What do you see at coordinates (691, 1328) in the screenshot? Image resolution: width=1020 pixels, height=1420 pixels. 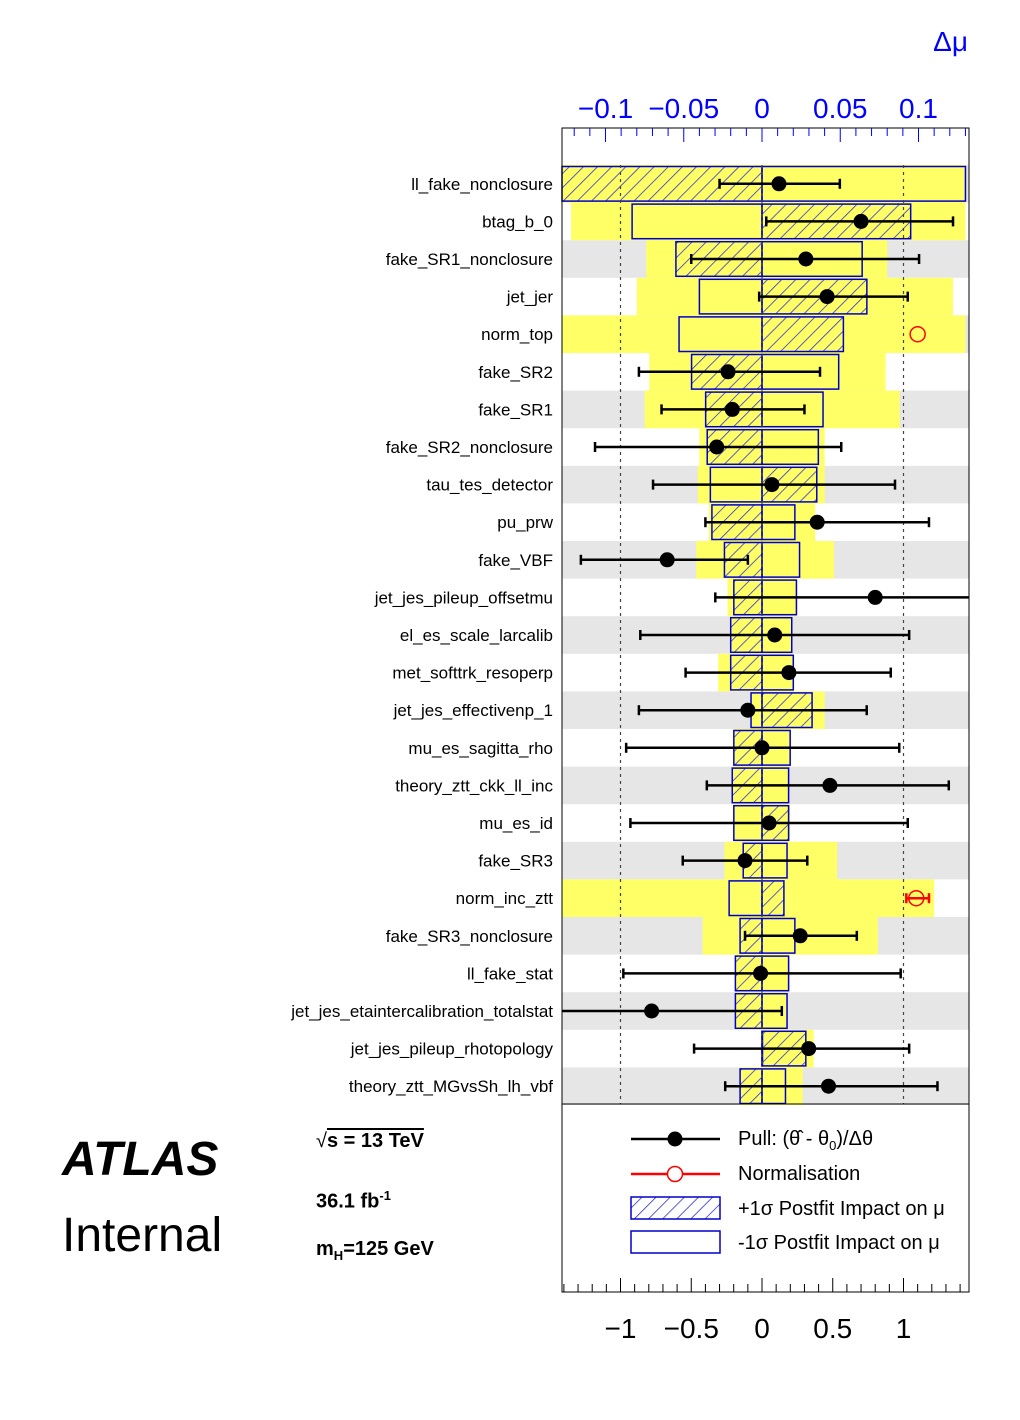 I see `bottom-axis-tick-label: −0.5` at bounding box center [691, 1328].